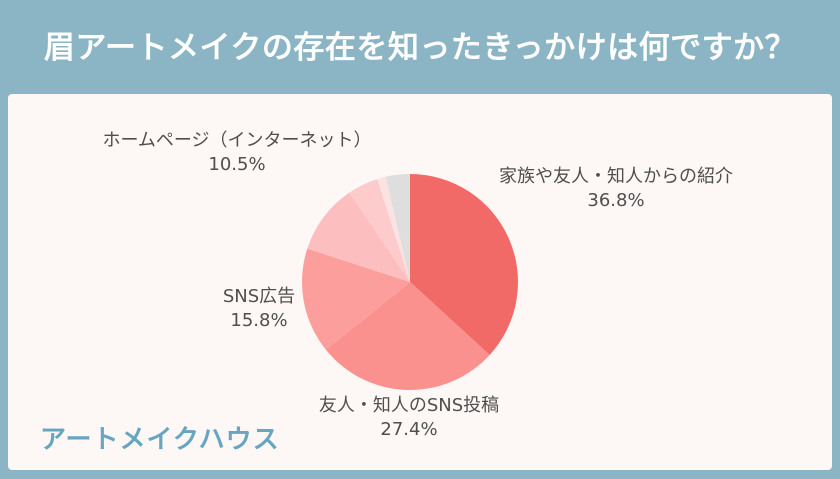  What do you see at coordinates (259, 296) in the screenshot?
I see `pie-label-sns-ad-text: SNS広告` at bounding box center [259, 296].